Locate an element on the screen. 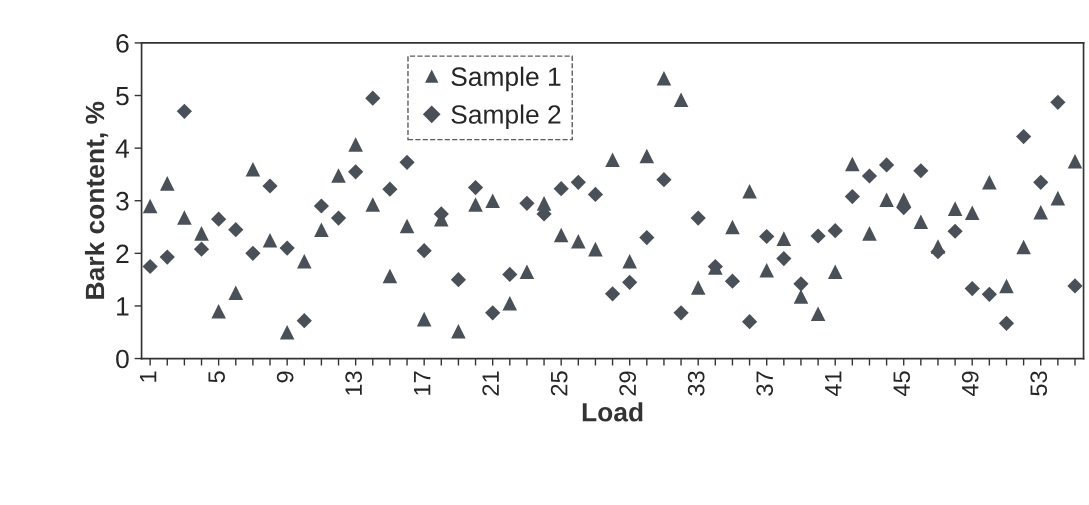  x-tick-label: 25 is located at coordinates (559, 383).